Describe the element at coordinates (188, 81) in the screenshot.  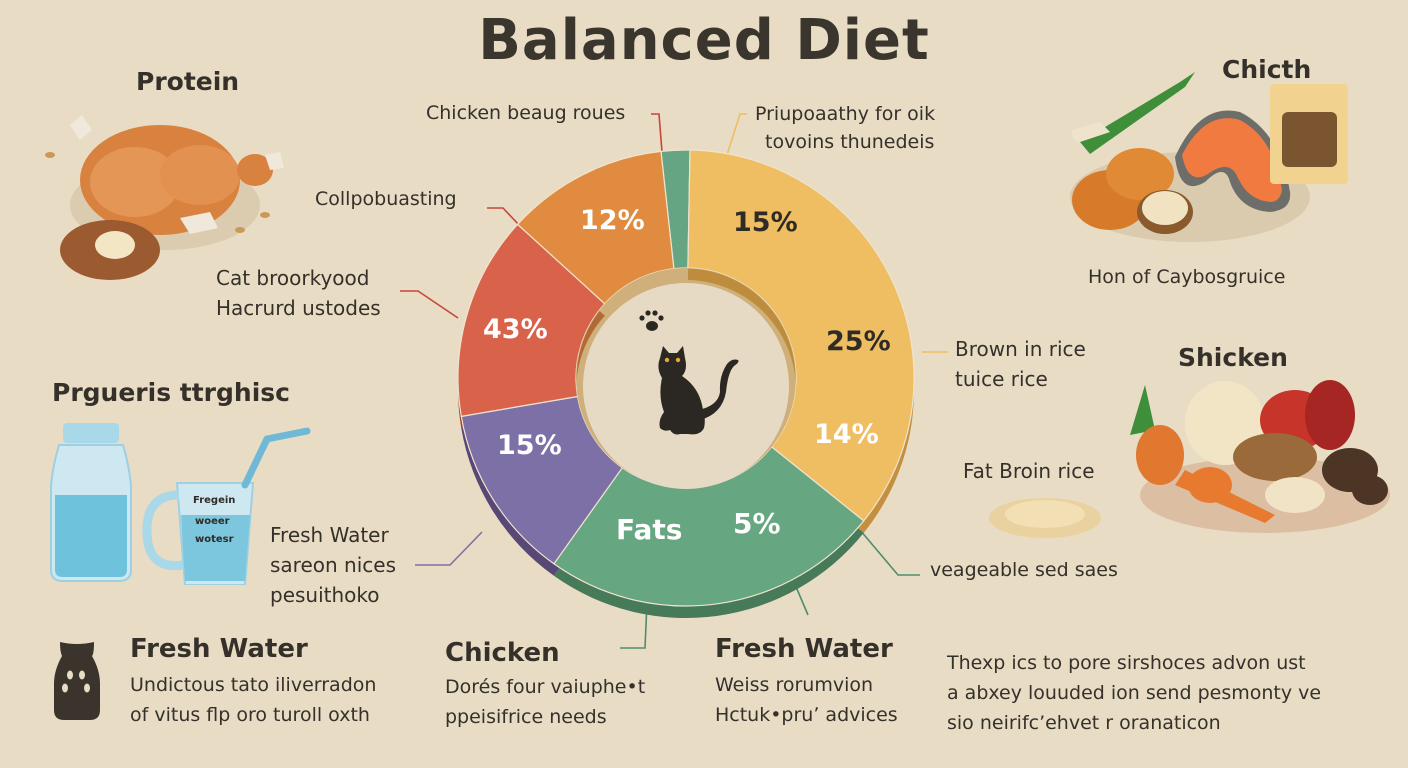
I see `protein-heading: Protein` at that location.